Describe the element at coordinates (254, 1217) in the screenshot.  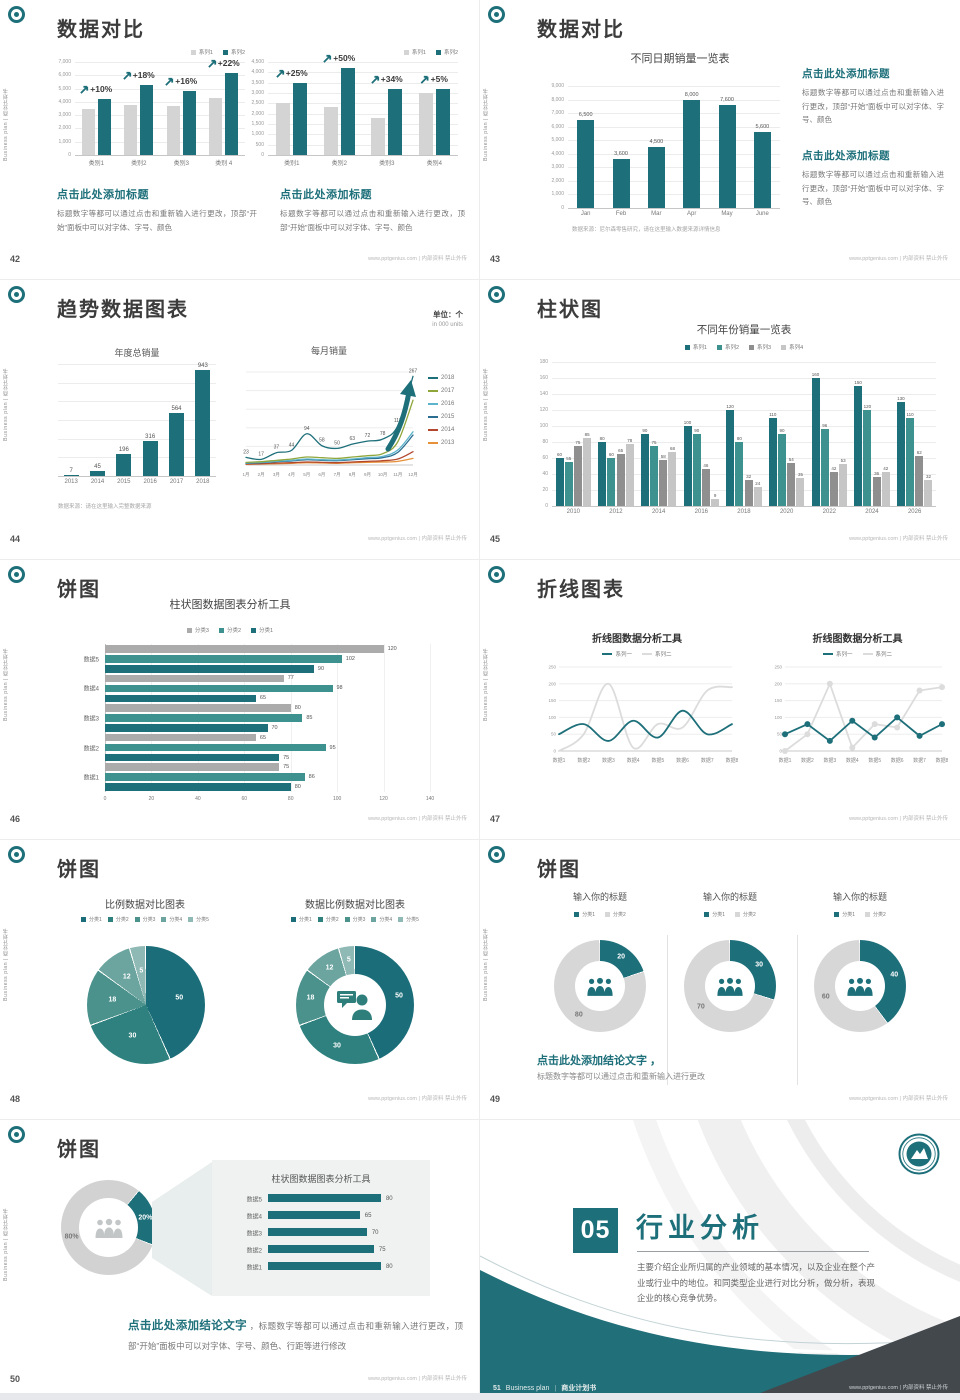
I see `bar-label: 数据4` at that location.